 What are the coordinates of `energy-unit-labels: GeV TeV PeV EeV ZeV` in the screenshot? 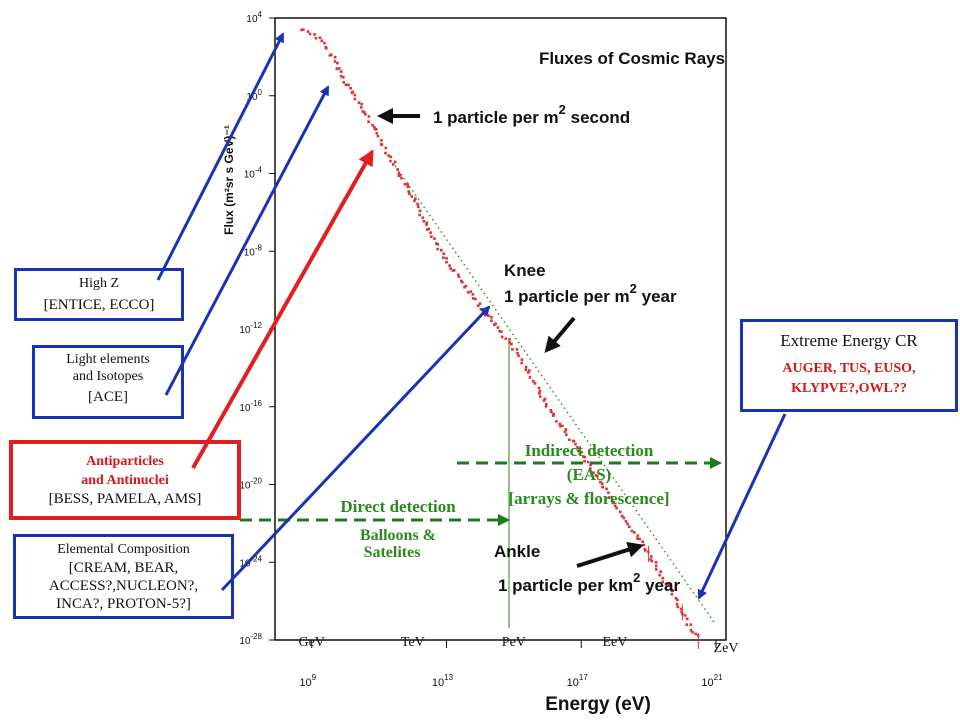 It's located at (518, 645).